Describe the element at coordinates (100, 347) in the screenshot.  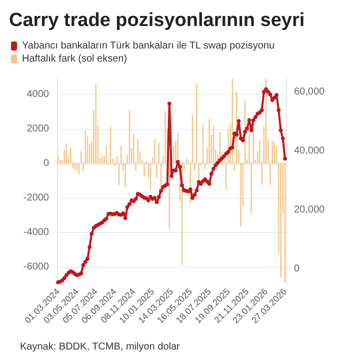
I see `text: Kaynak: BDDK, TCMB, milyon dolar` at that location.